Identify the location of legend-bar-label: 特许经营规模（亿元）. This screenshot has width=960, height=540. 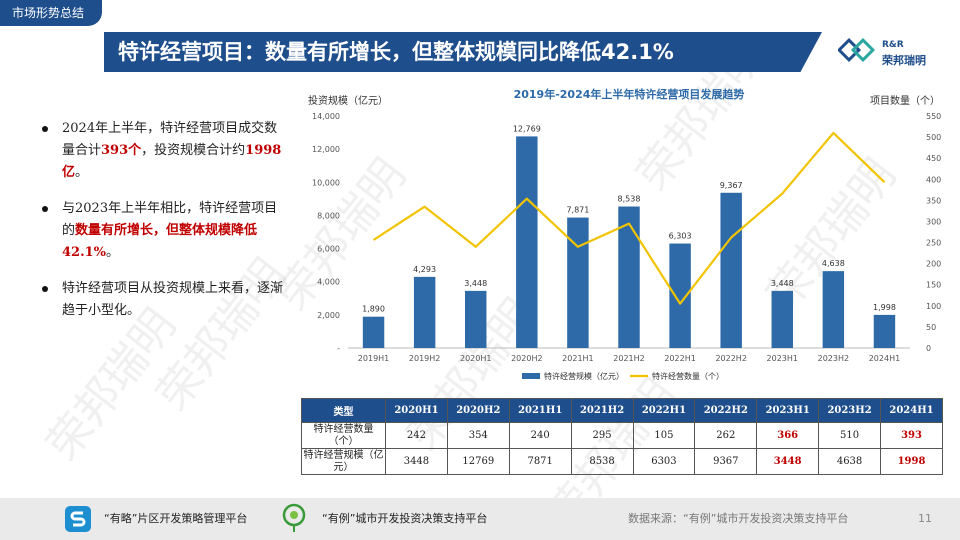
(584, 376).